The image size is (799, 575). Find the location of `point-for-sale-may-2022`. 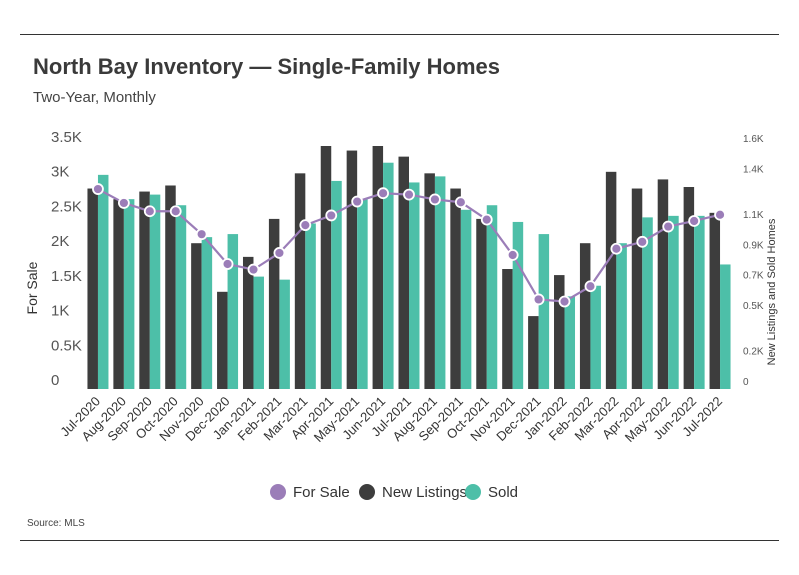

point-for-sale-may-2022 is located at coordinates (668, 226).